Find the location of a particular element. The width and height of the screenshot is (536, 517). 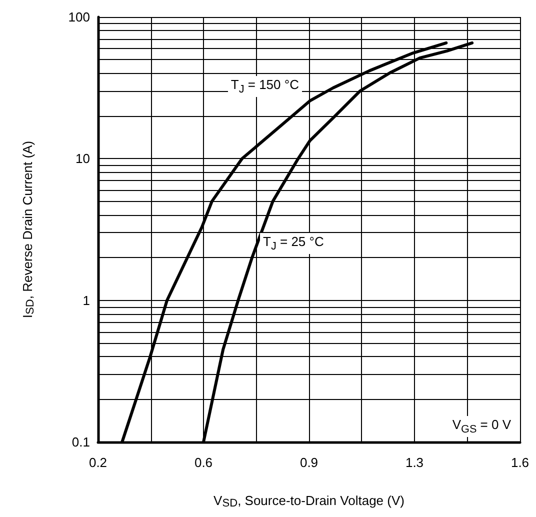

x-tick-label: 1.3 is located at coordinates (414, 462).